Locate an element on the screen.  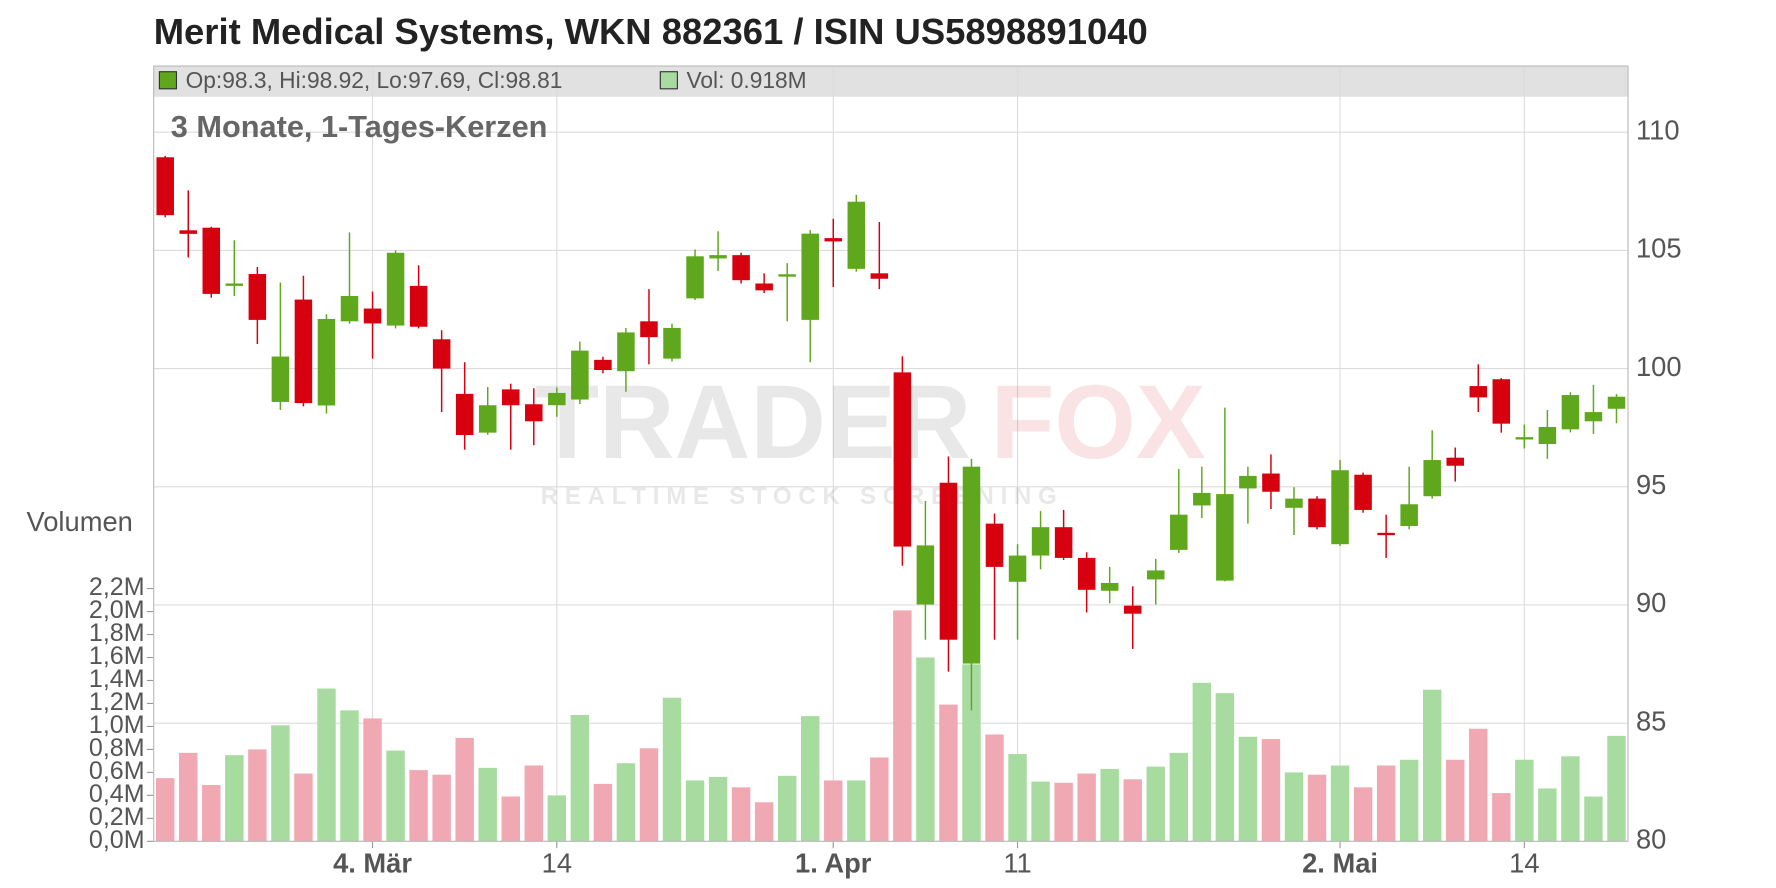
volume-tick-label: 0,2M is located at coordinates (117, 817).